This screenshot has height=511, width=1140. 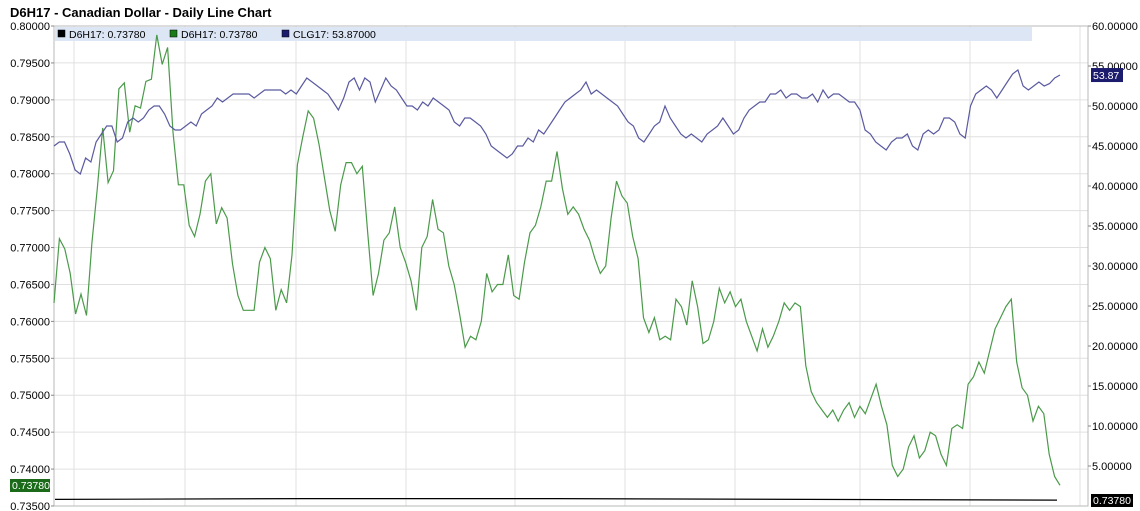 What do you see at coordinates (1115, 107) in the screenshot?
I see `right-tick-label: 50.00000` at bounding box center [1115, 107].